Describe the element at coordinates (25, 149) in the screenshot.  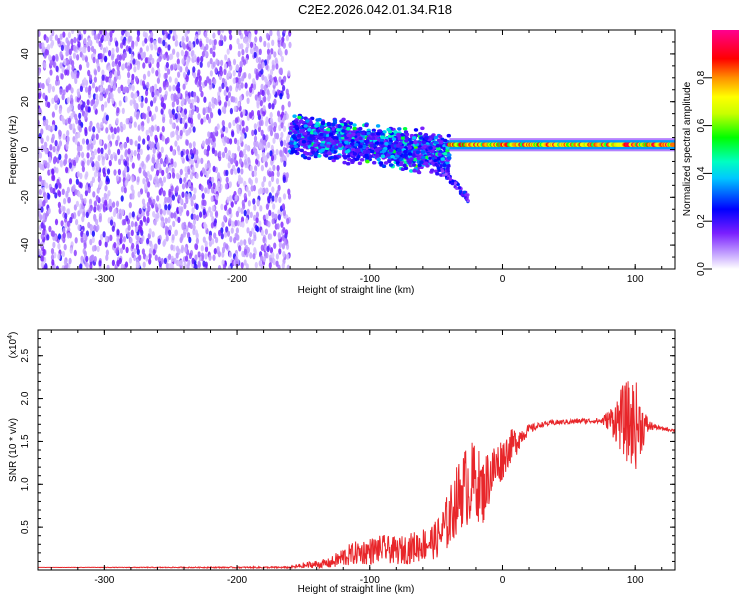
I see `y-tick-label: 0` at that location.